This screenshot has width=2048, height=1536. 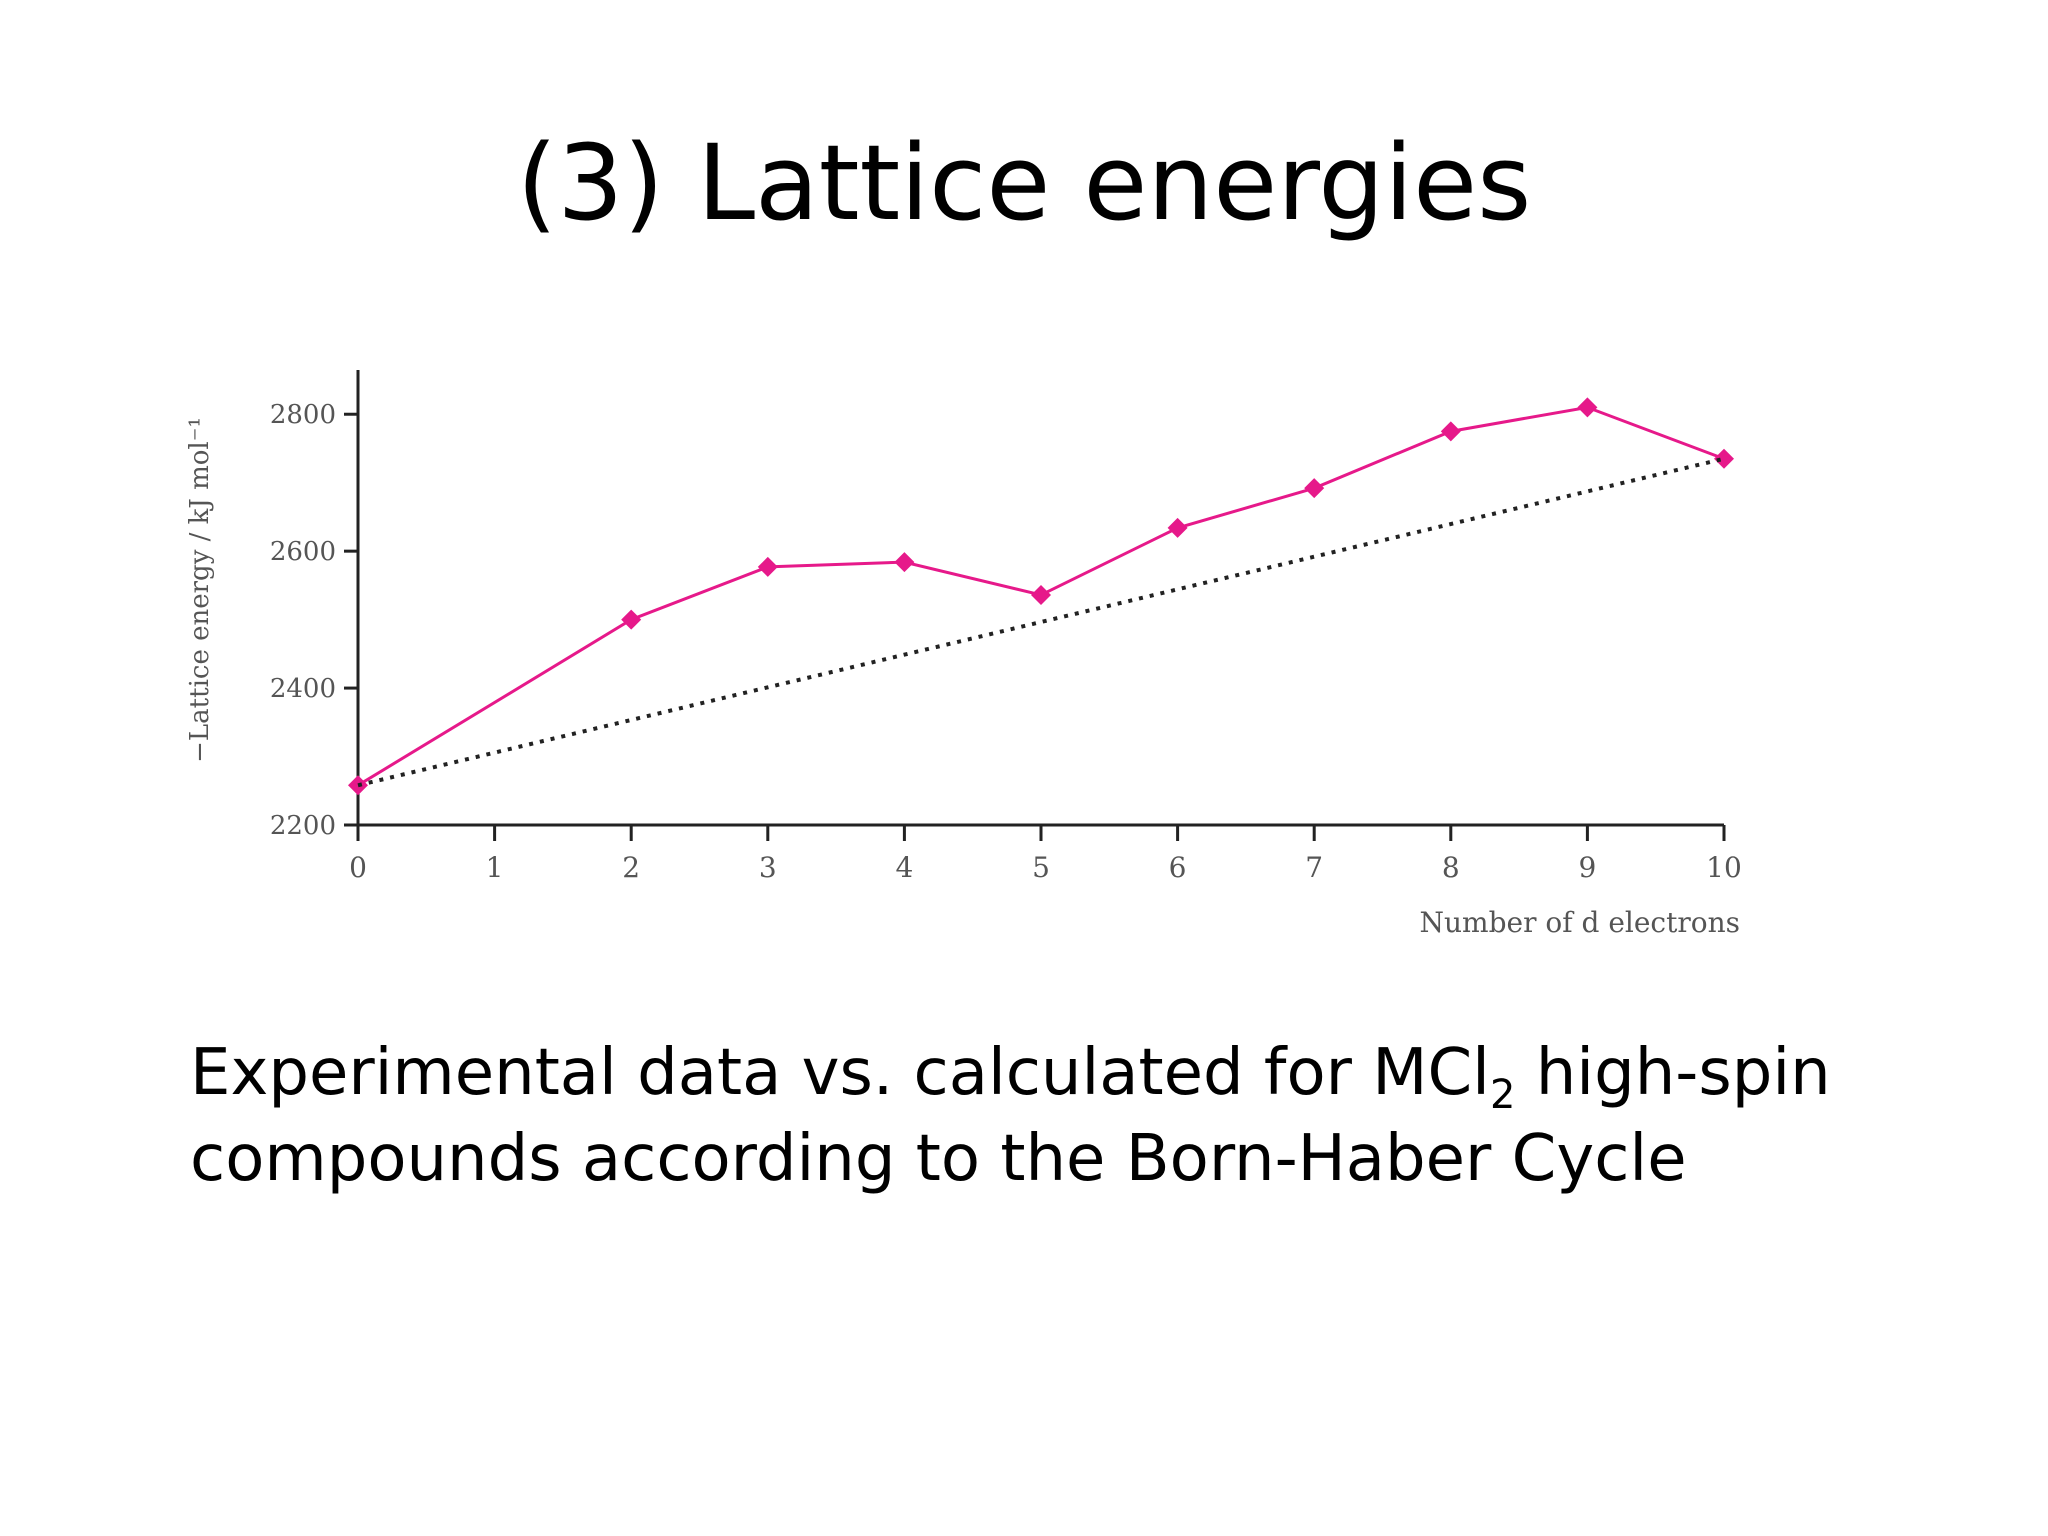 I want to click on x-tick-label: 4, so click(x=904, y=867).